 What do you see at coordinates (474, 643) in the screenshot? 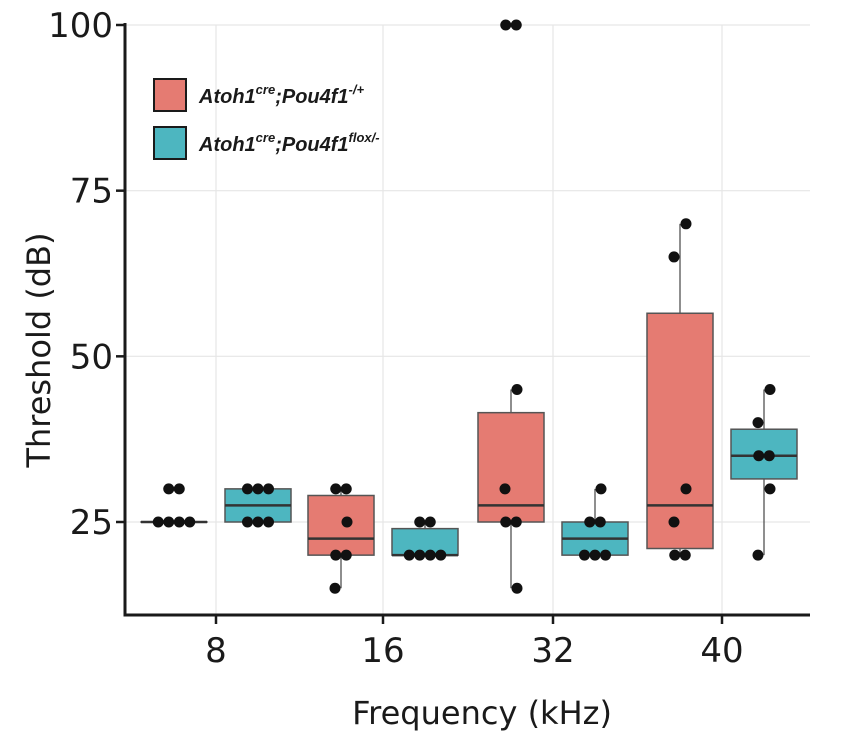
I see `x-ticks: 8 16 32 40` at bounding box center [474, 643].